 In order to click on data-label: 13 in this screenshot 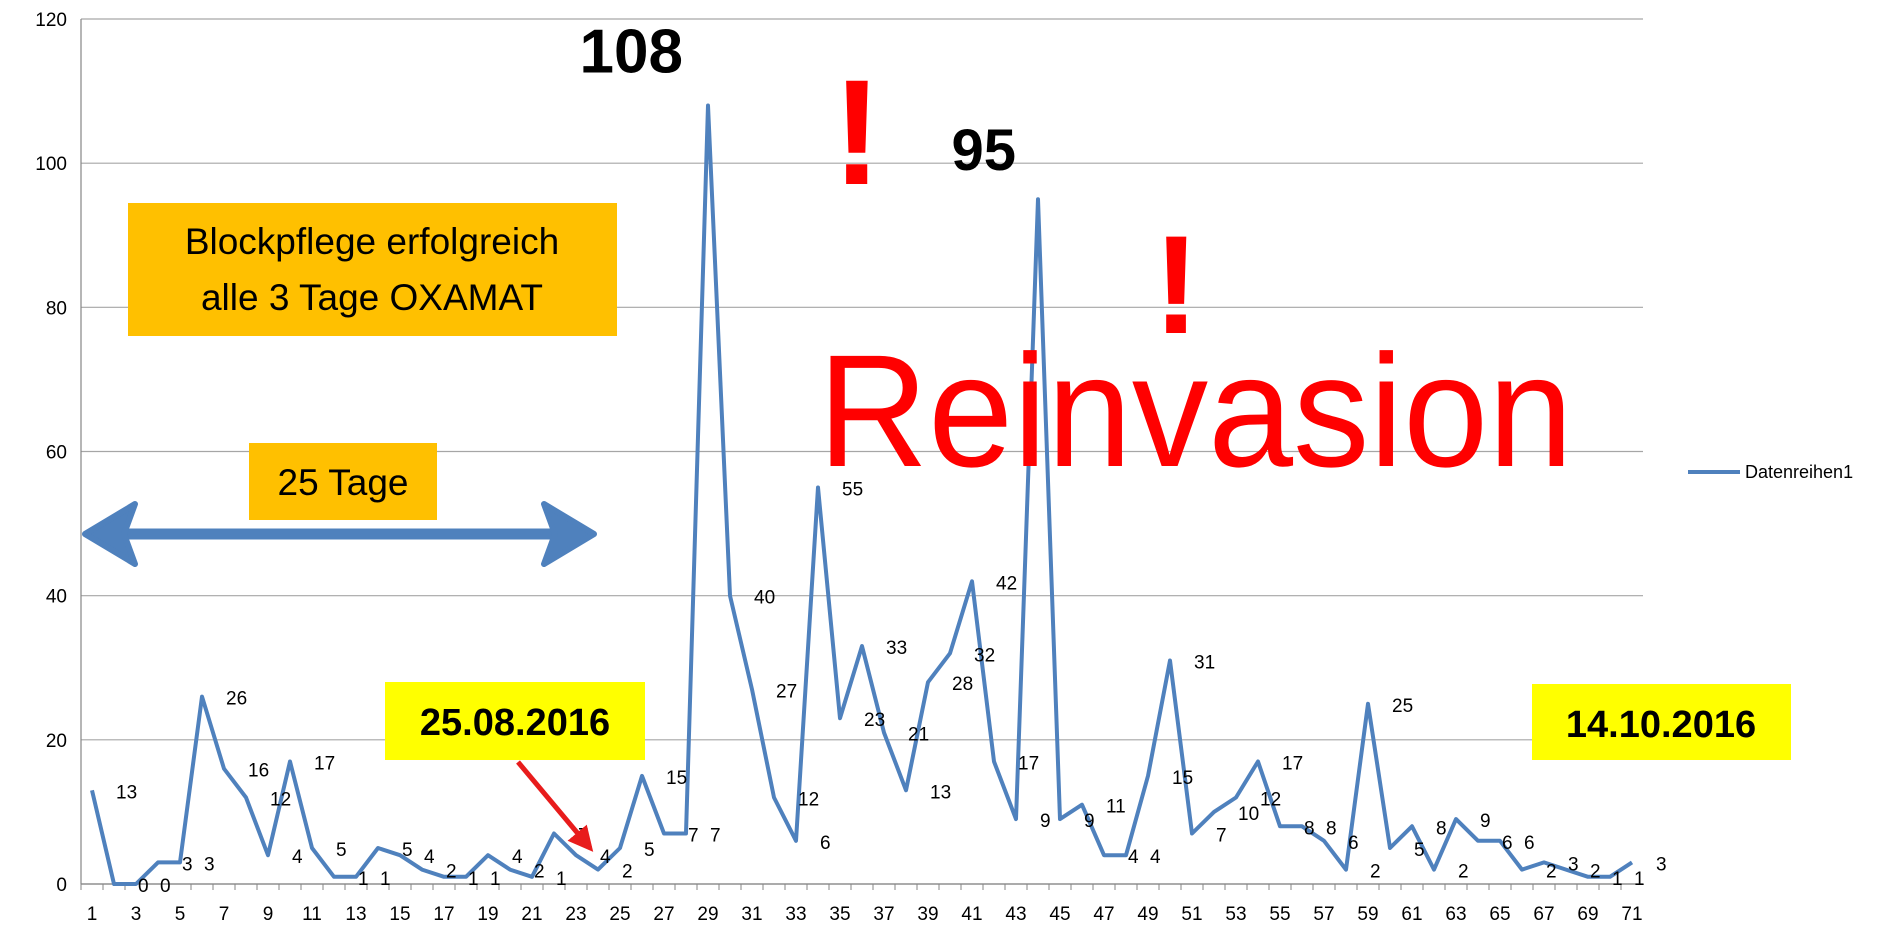, I will do `click(940, 792)`.